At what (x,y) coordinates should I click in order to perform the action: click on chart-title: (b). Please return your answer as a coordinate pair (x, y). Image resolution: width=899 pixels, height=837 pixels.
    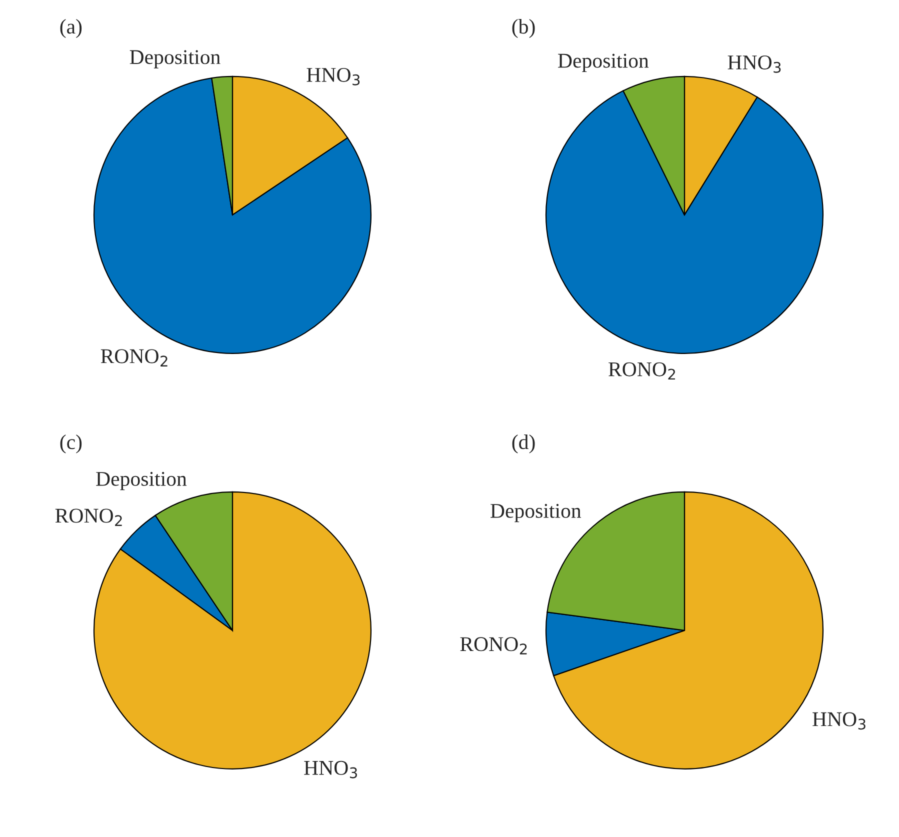
    Looking at the image, I should click on (523, 28).